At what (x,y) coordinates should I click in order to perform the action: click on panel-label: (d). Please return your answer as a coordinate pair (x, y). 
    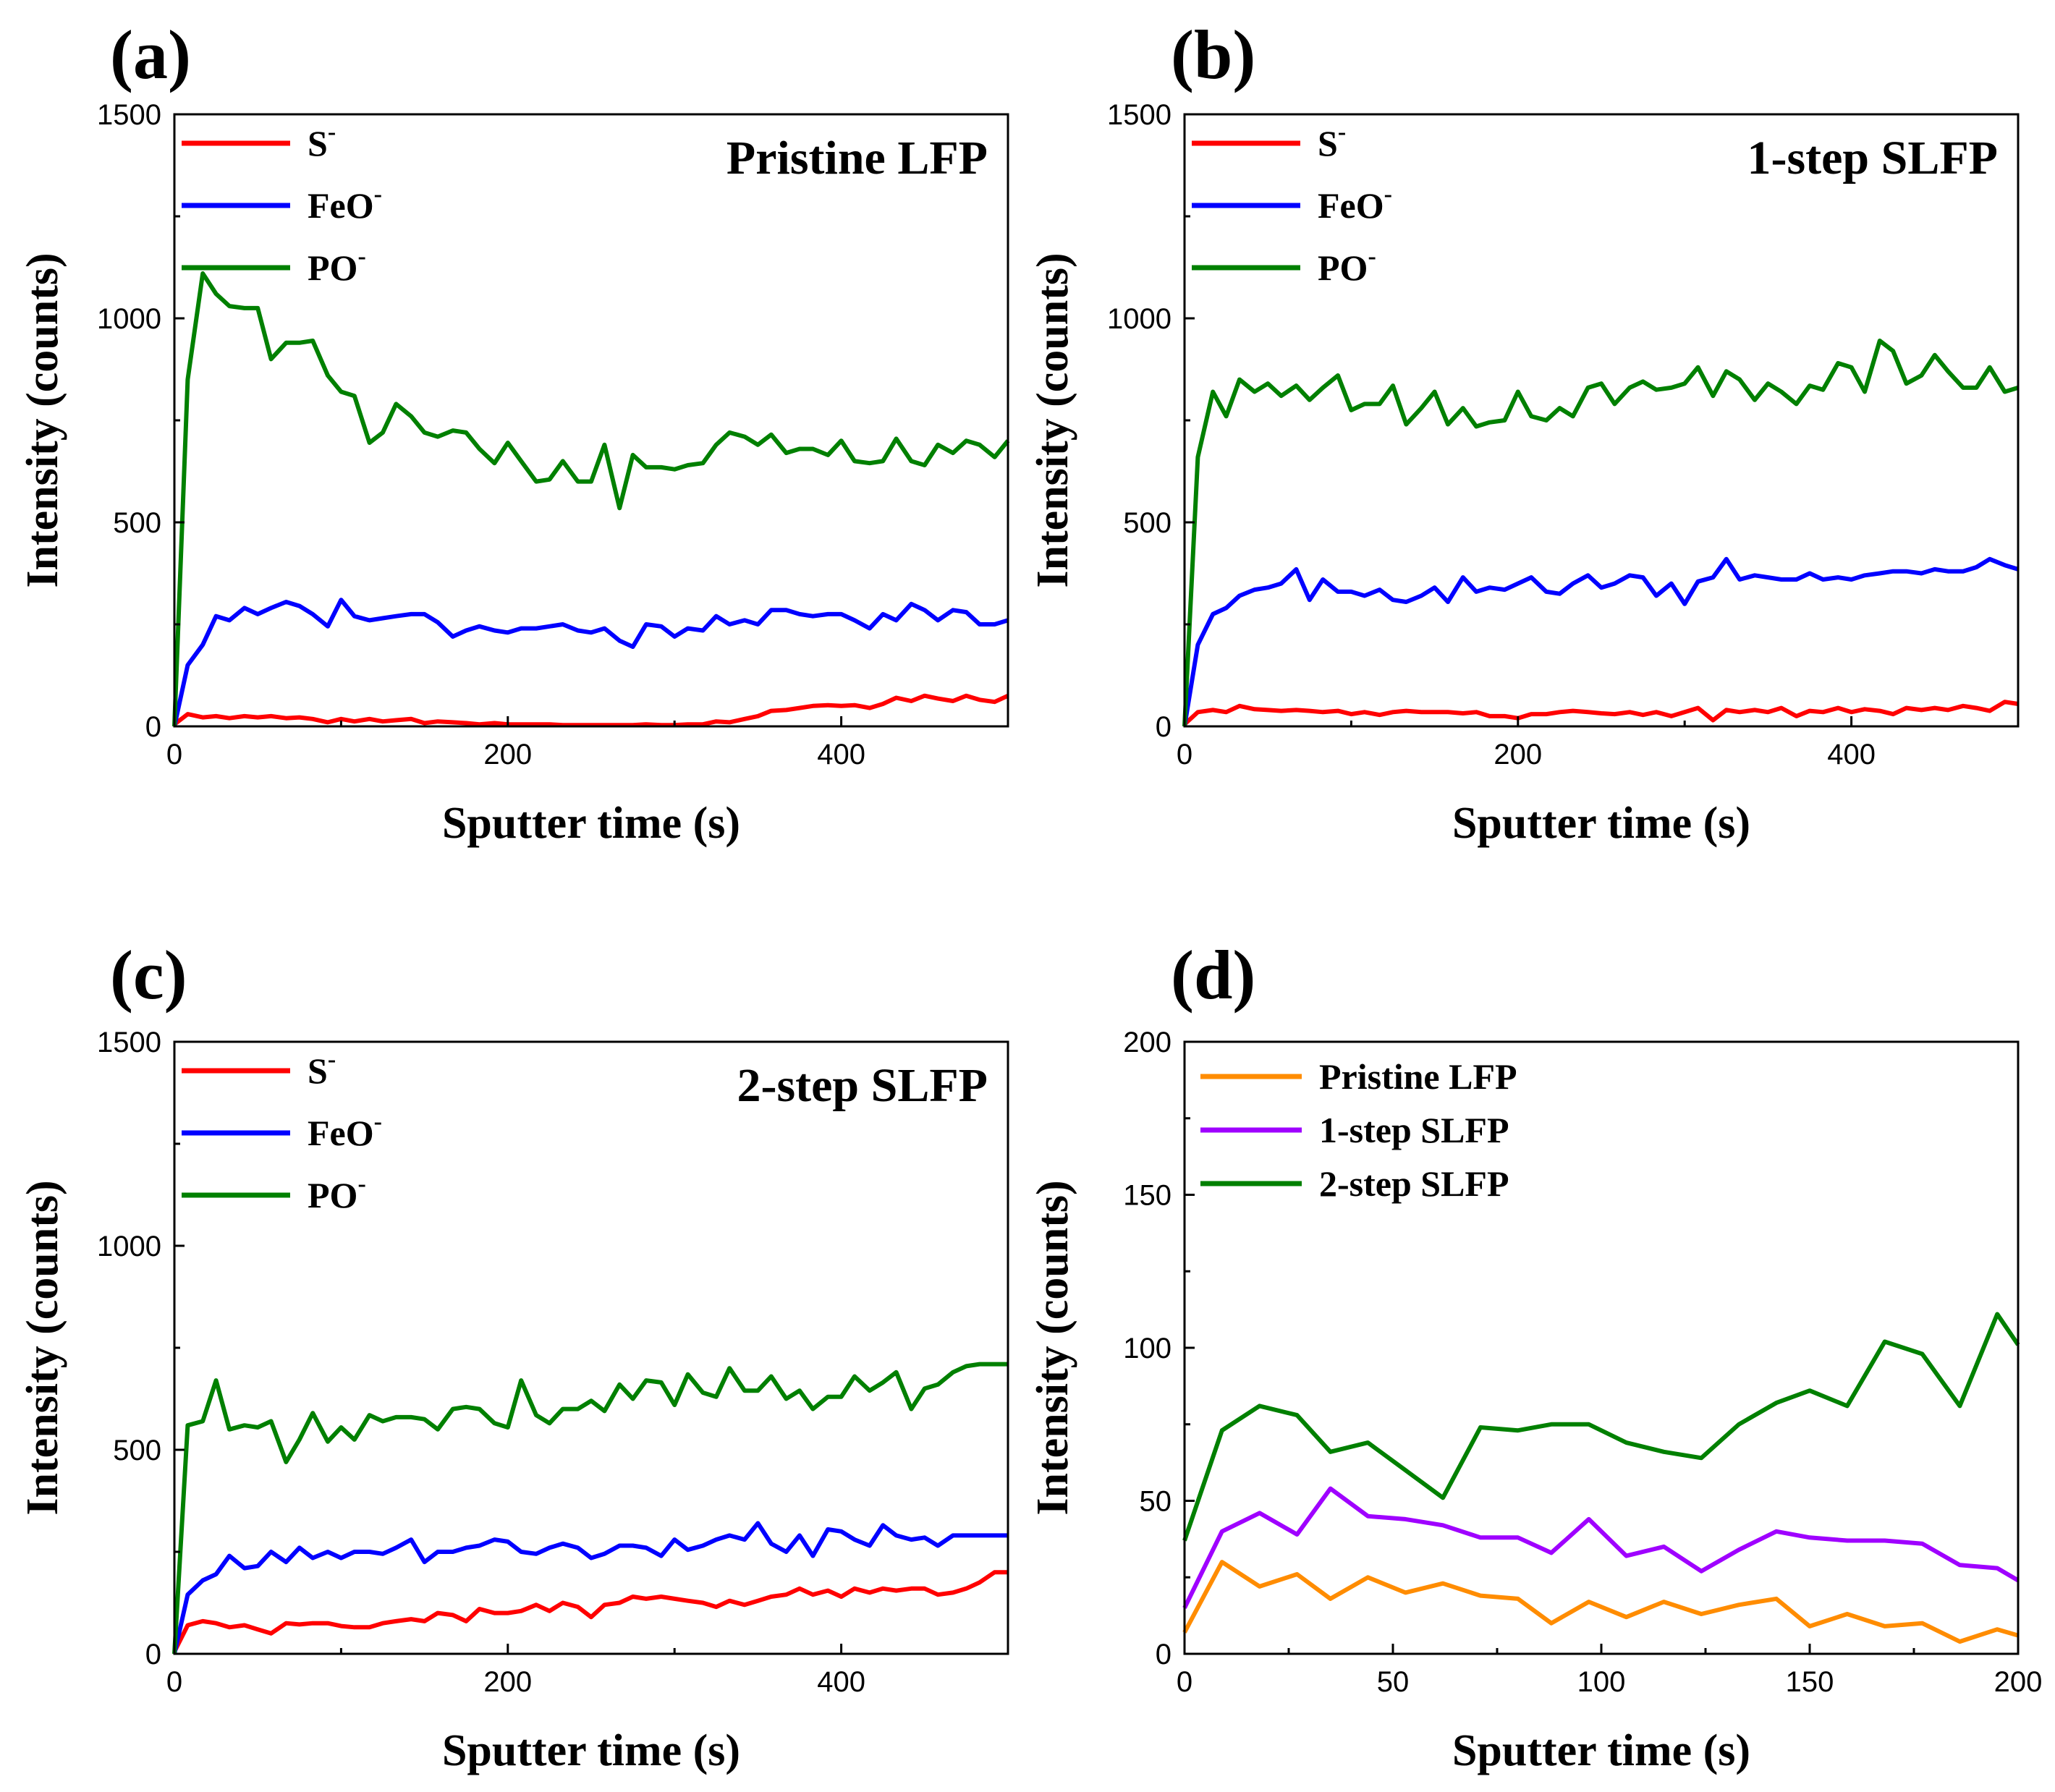
    Looking at the image, I should click on (1213, 975).